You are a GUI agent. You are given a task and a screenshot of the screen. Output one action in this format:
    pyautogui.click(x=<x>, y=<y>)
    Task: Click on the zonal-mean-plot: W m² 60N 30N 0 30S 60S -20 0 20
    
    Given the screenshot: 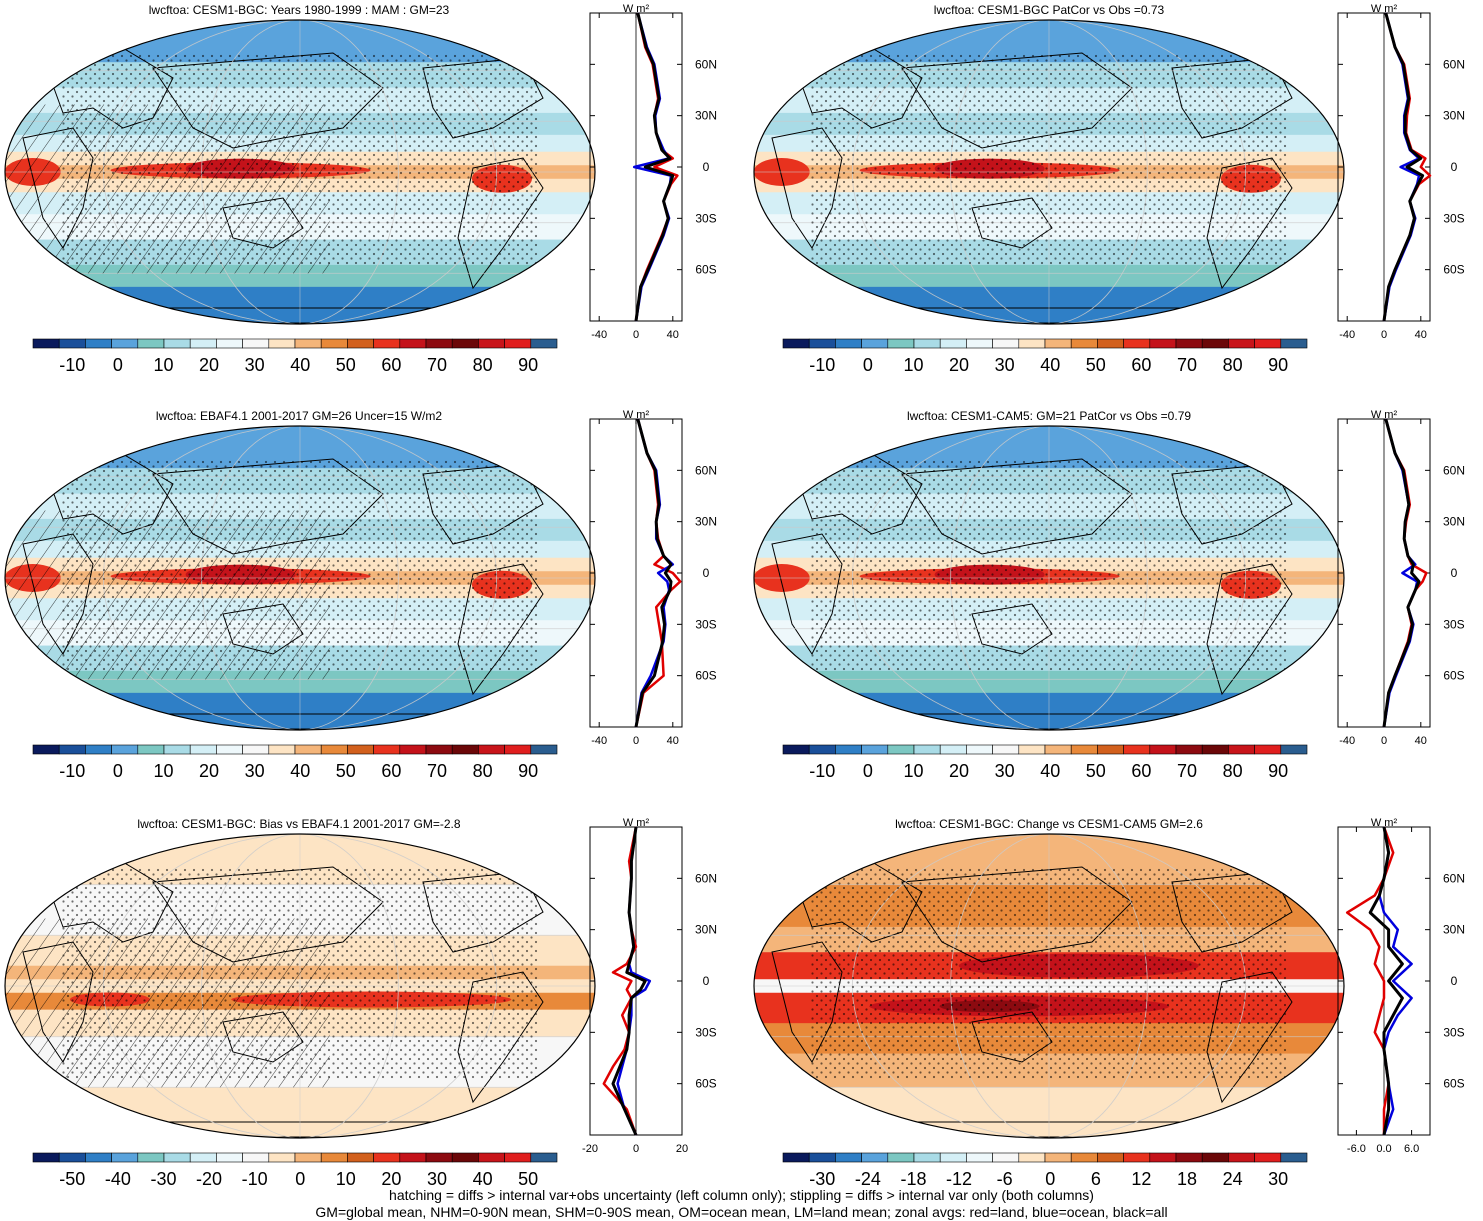 What is the action you would take?
    pyautogui.click(x=649, y=986)
    